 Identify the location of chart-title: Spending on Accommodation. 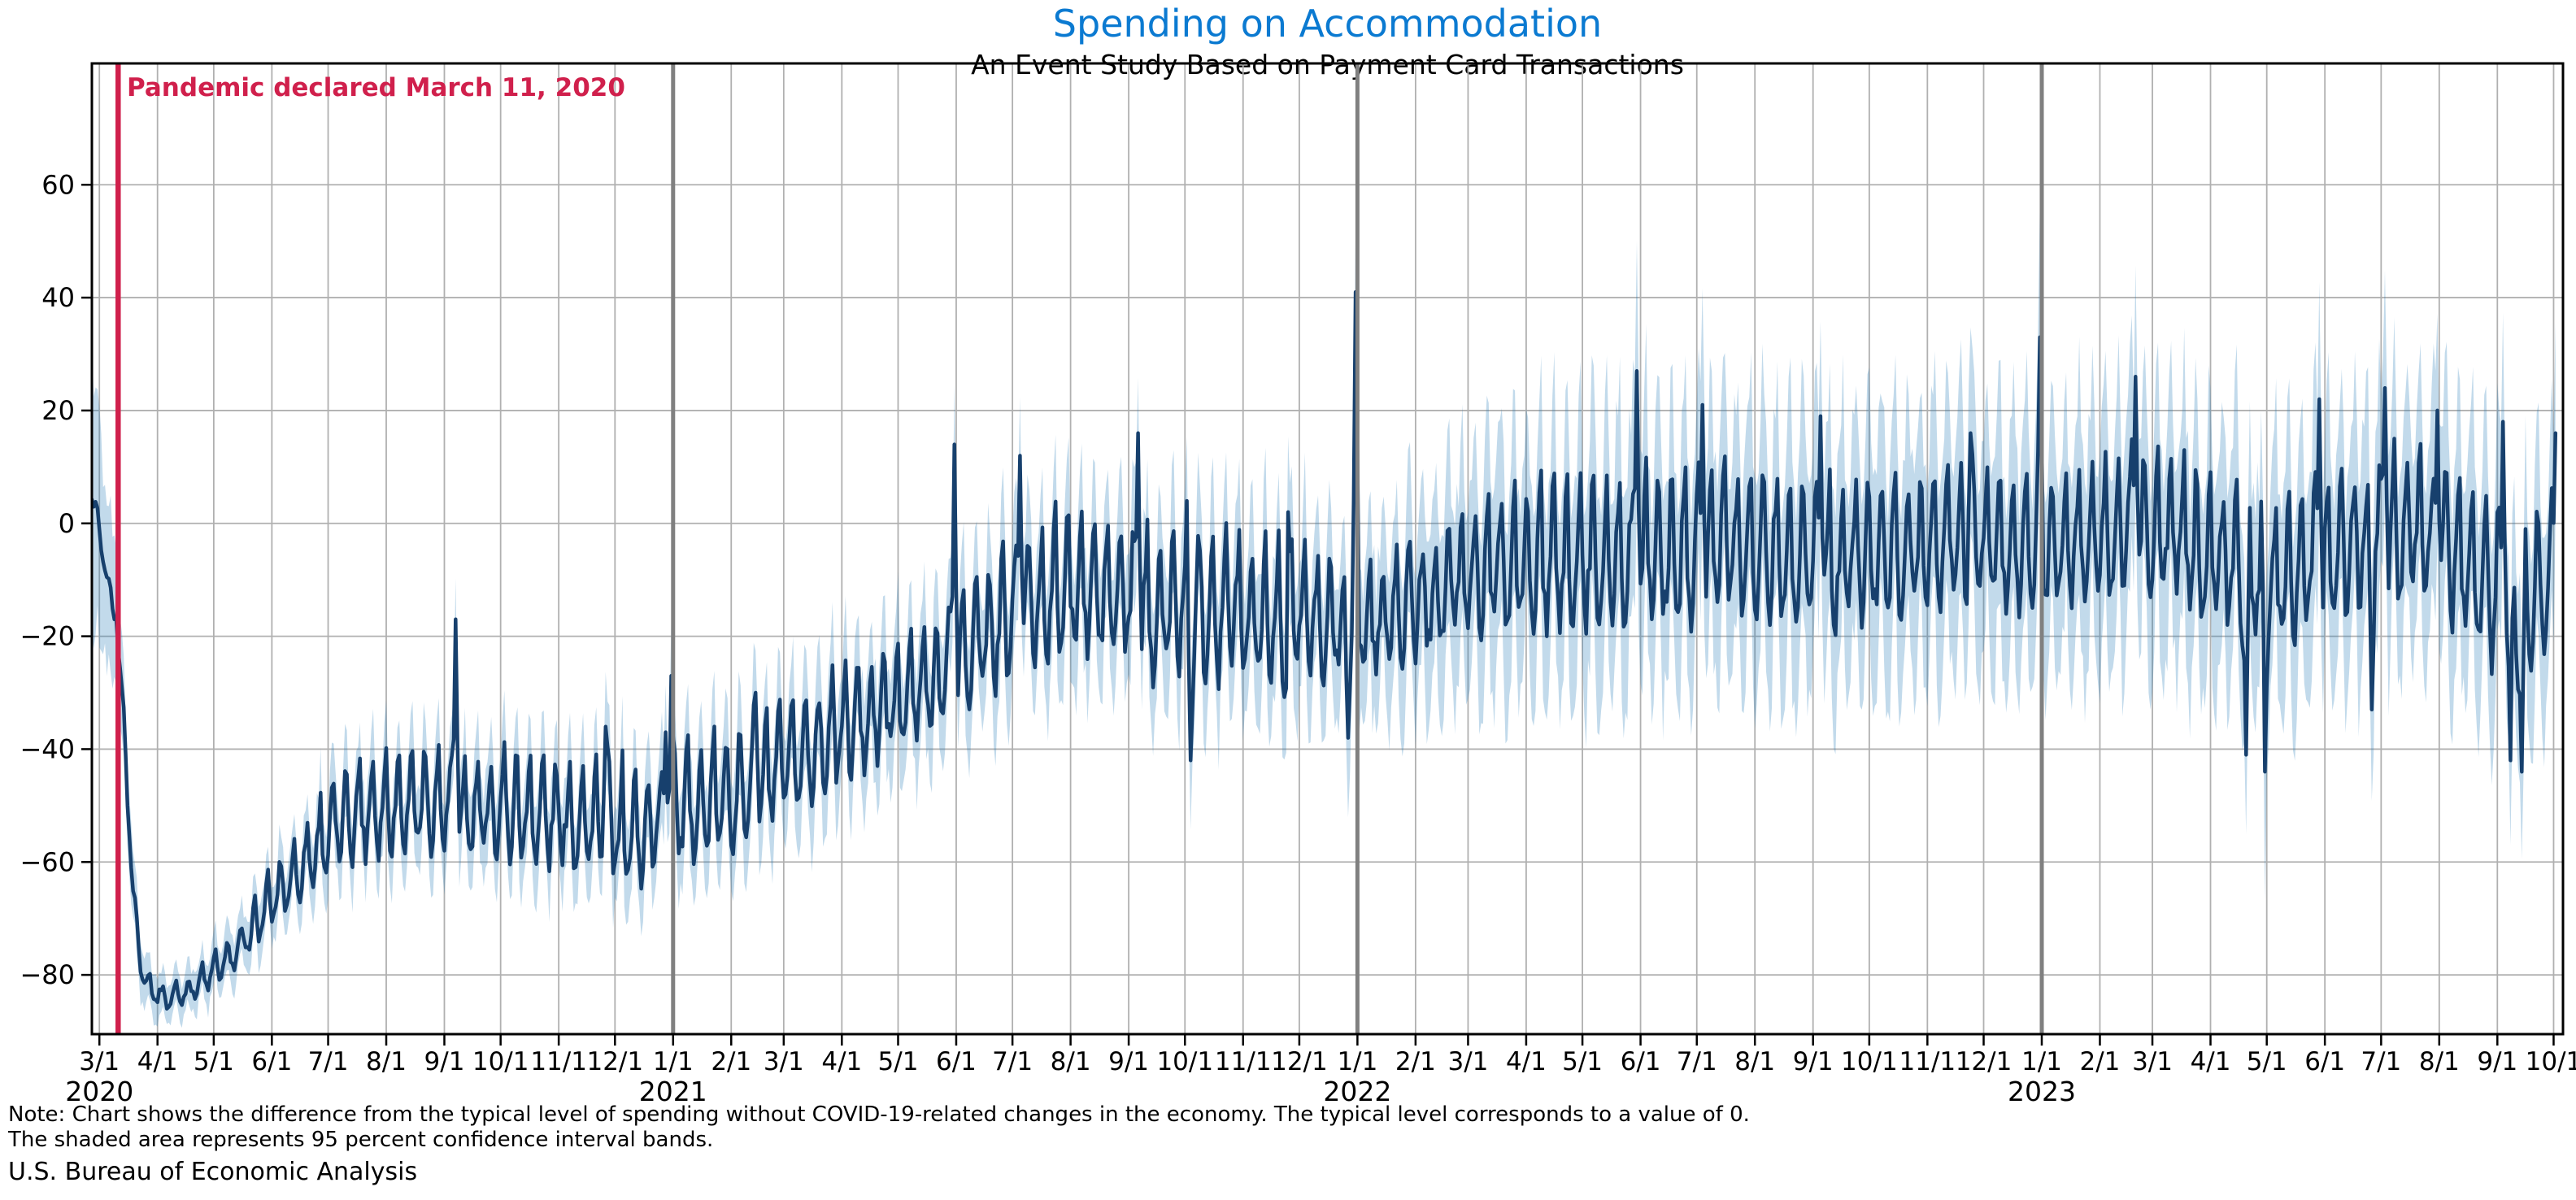
(1327, 24).